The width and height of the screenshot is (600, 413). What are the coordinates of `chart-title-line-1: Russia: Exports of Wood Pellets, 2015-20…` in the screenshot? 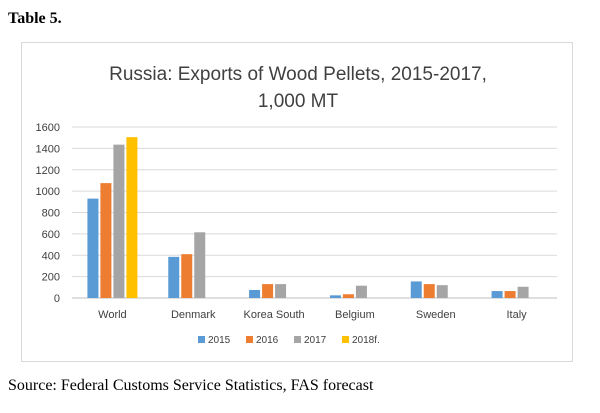 It's located at (298, 74).